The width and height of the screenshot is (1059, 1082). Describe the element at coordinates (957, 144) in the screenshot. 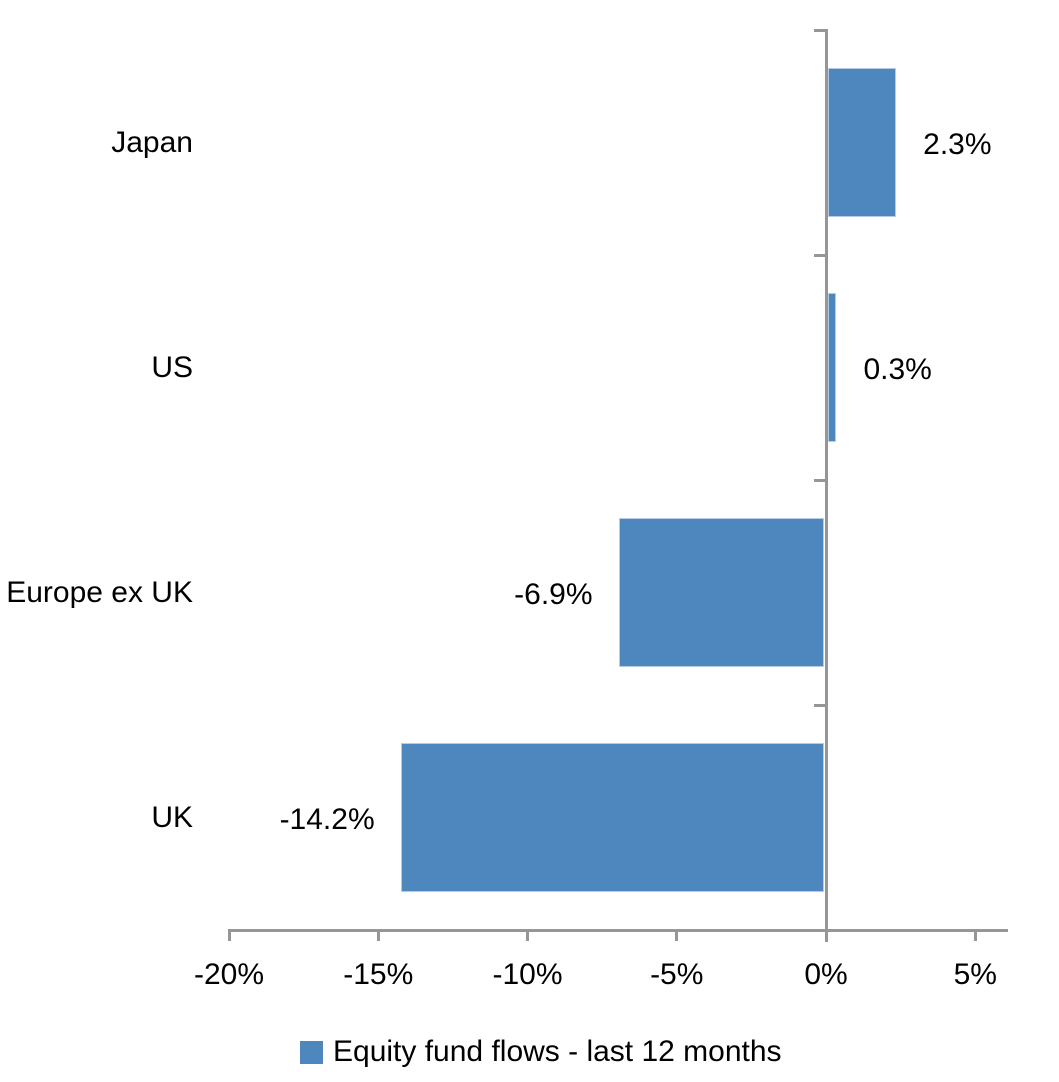

I see `bar-value-label: 2.3%` at that location.